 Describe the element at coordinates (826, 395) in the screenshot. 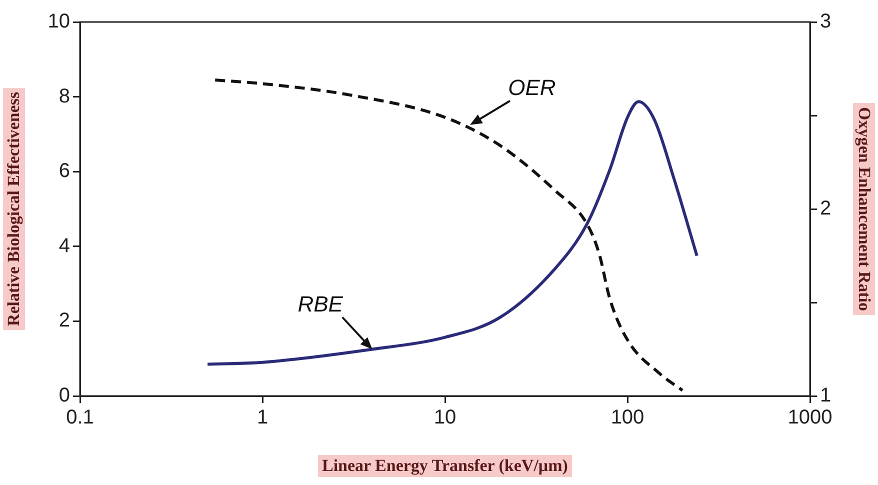

I see `y2-tick-label: 1` at that location.